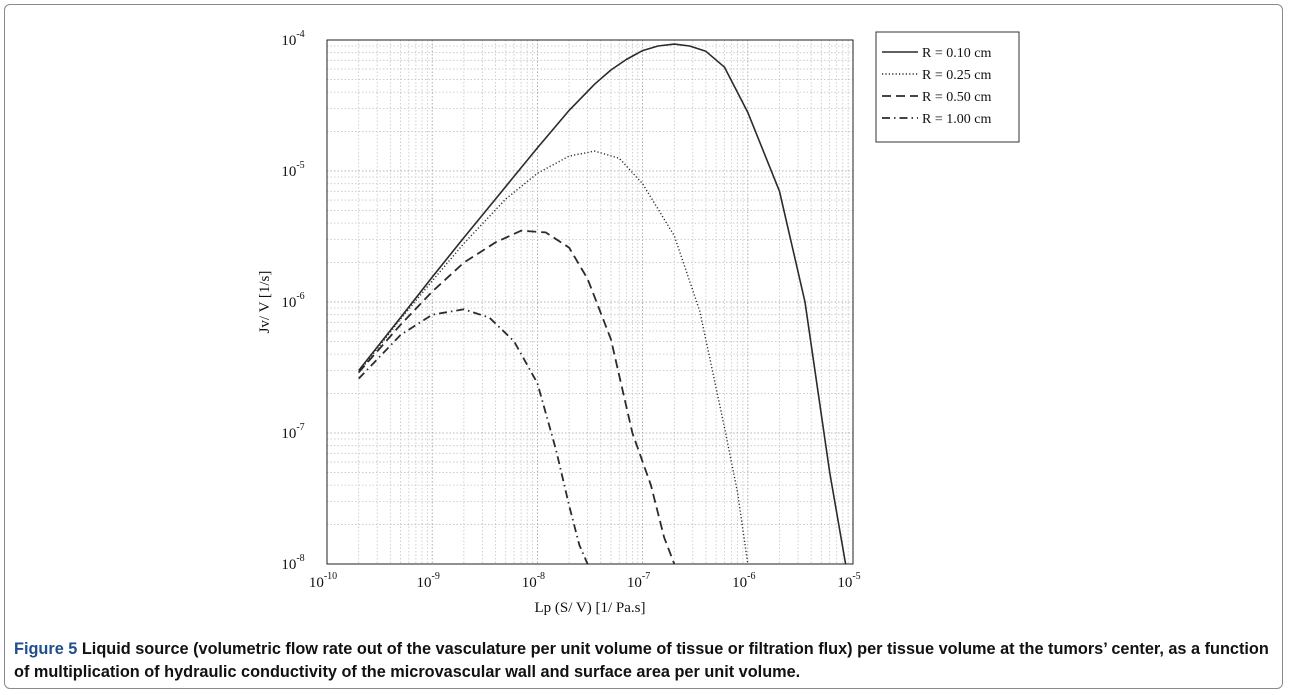 The width and height of the screenshot is (1289, 695). Describe the element at coordinates (265, 302) in the screenshot. I see `y-axis-title: Jv/ V [1/s]` at that location.